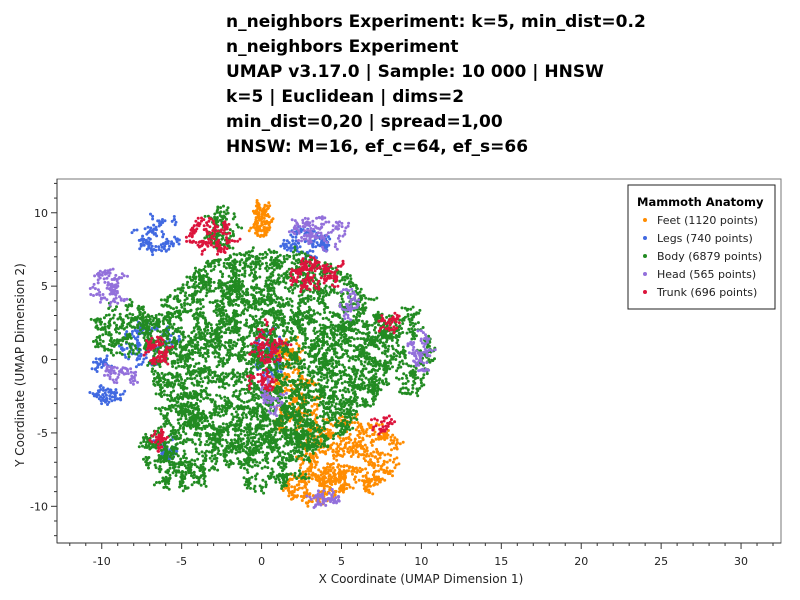  I want to click on y-tick-label: 0, so click(44, 360).